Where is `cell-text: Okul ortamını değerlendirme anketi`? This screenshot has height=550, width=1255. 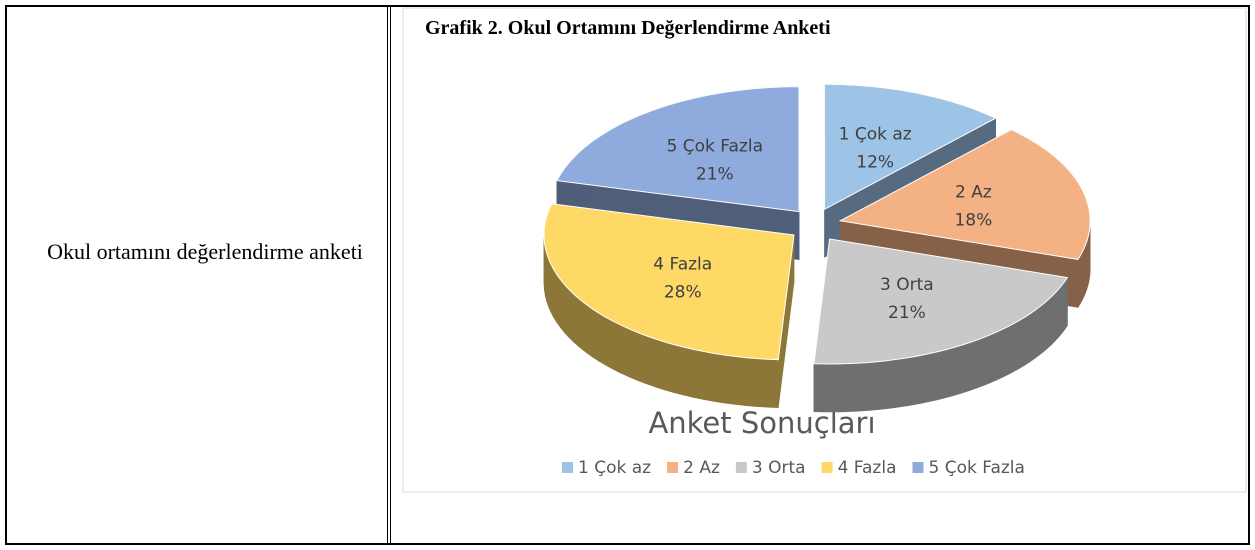 cell-text: Okul ortamını değerlendirme anketi is located at coordinates (205, 251).